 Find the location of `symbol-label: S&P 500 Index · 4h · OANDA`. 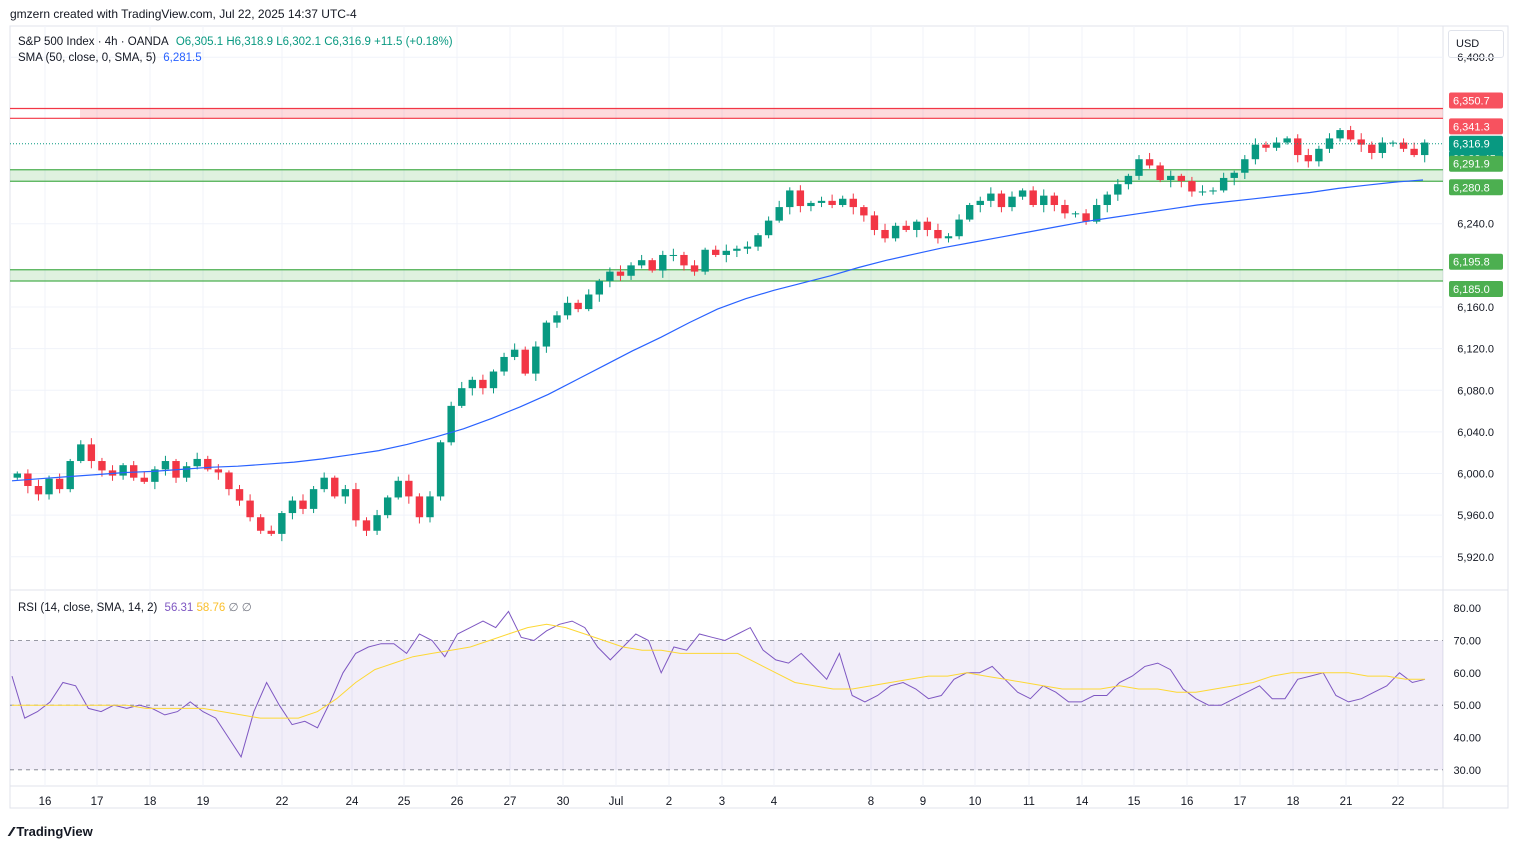

symbol-label: S&P 500 Index · 4h · OANDA is located at coordinates (93, 42).